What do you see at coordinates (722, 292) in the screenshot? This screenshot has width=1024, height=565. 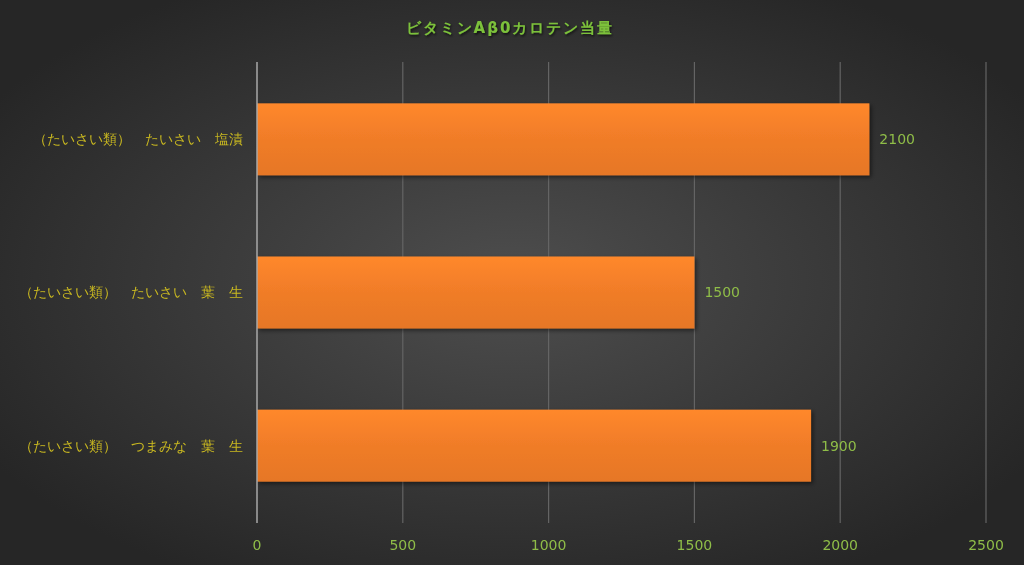 I see `data-label: 1500` at bounding box center [722, 292].